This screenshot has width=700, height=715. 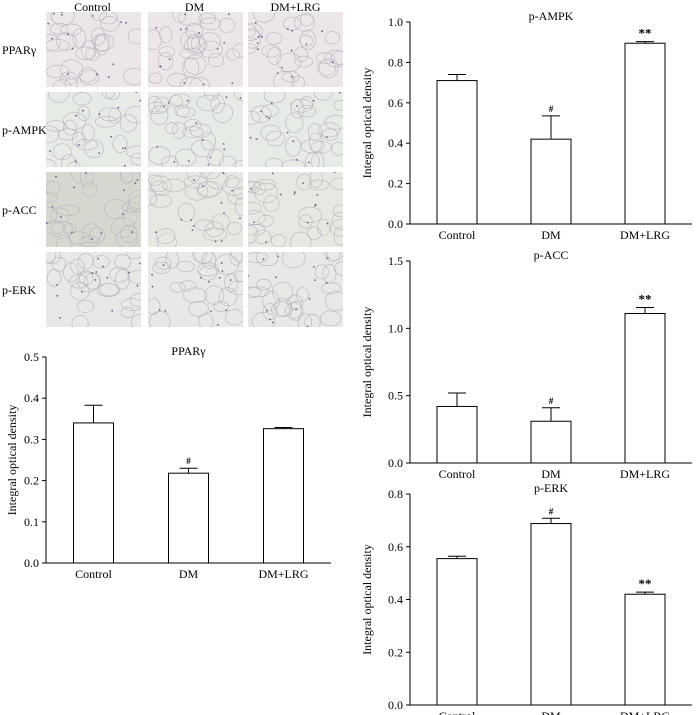 I want to click on row-label-pampk: p-AMPK, so click(x=24, y=130).